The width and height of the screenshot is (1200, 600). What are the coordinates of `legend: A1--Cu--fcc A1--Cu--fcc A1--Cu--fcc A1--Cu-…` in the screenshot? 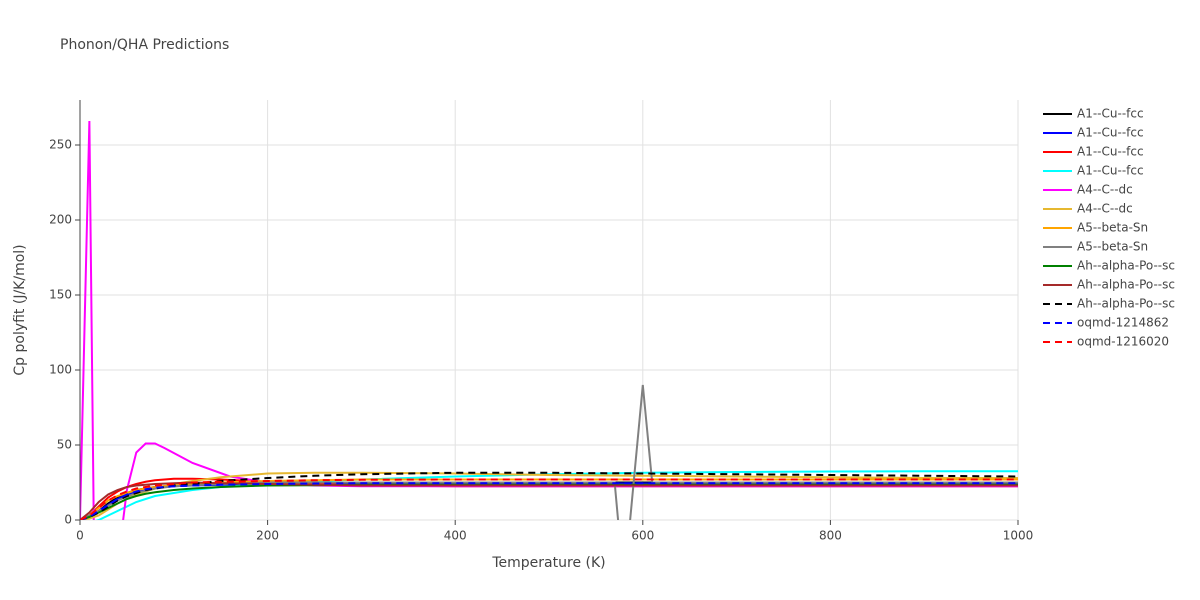 It's located at (1109, 228).